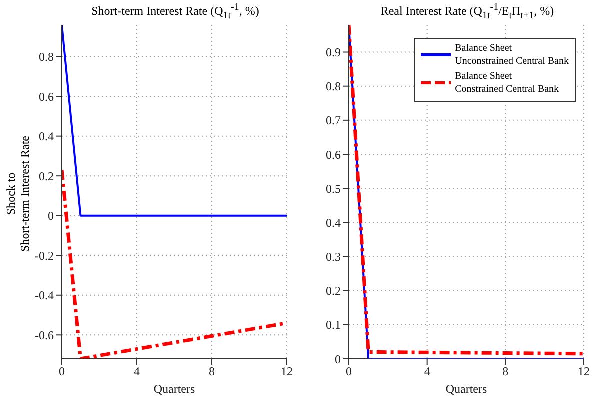 The image size is (594, 402). I want to click on y-tick-label: -0.6, so click(44, 335).